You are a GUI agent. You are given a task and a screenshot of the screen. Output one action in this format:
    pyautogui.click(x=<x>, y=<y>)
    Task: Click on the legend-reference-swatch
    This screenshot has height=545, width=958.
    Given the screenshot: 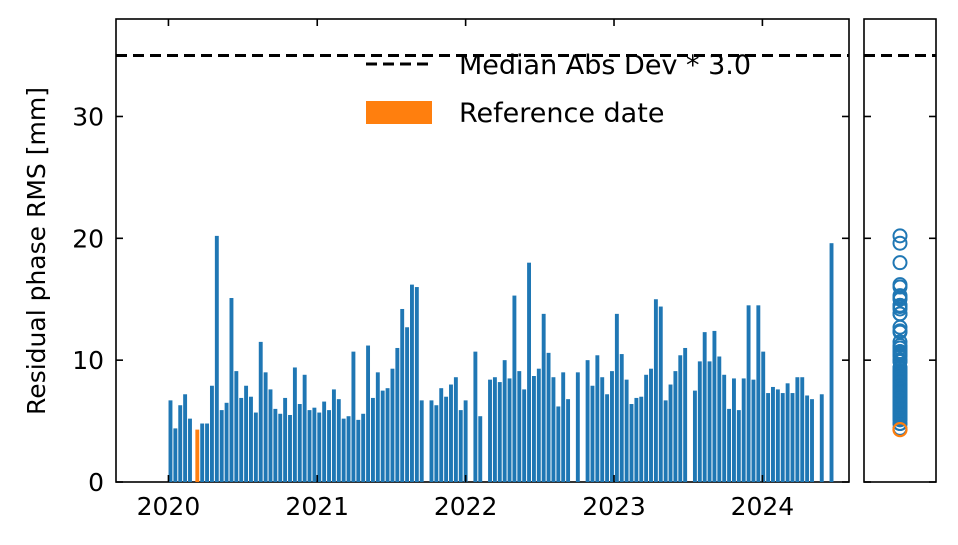 What is the action you would take?
    pyautogui.click(x=399, y=112)
    